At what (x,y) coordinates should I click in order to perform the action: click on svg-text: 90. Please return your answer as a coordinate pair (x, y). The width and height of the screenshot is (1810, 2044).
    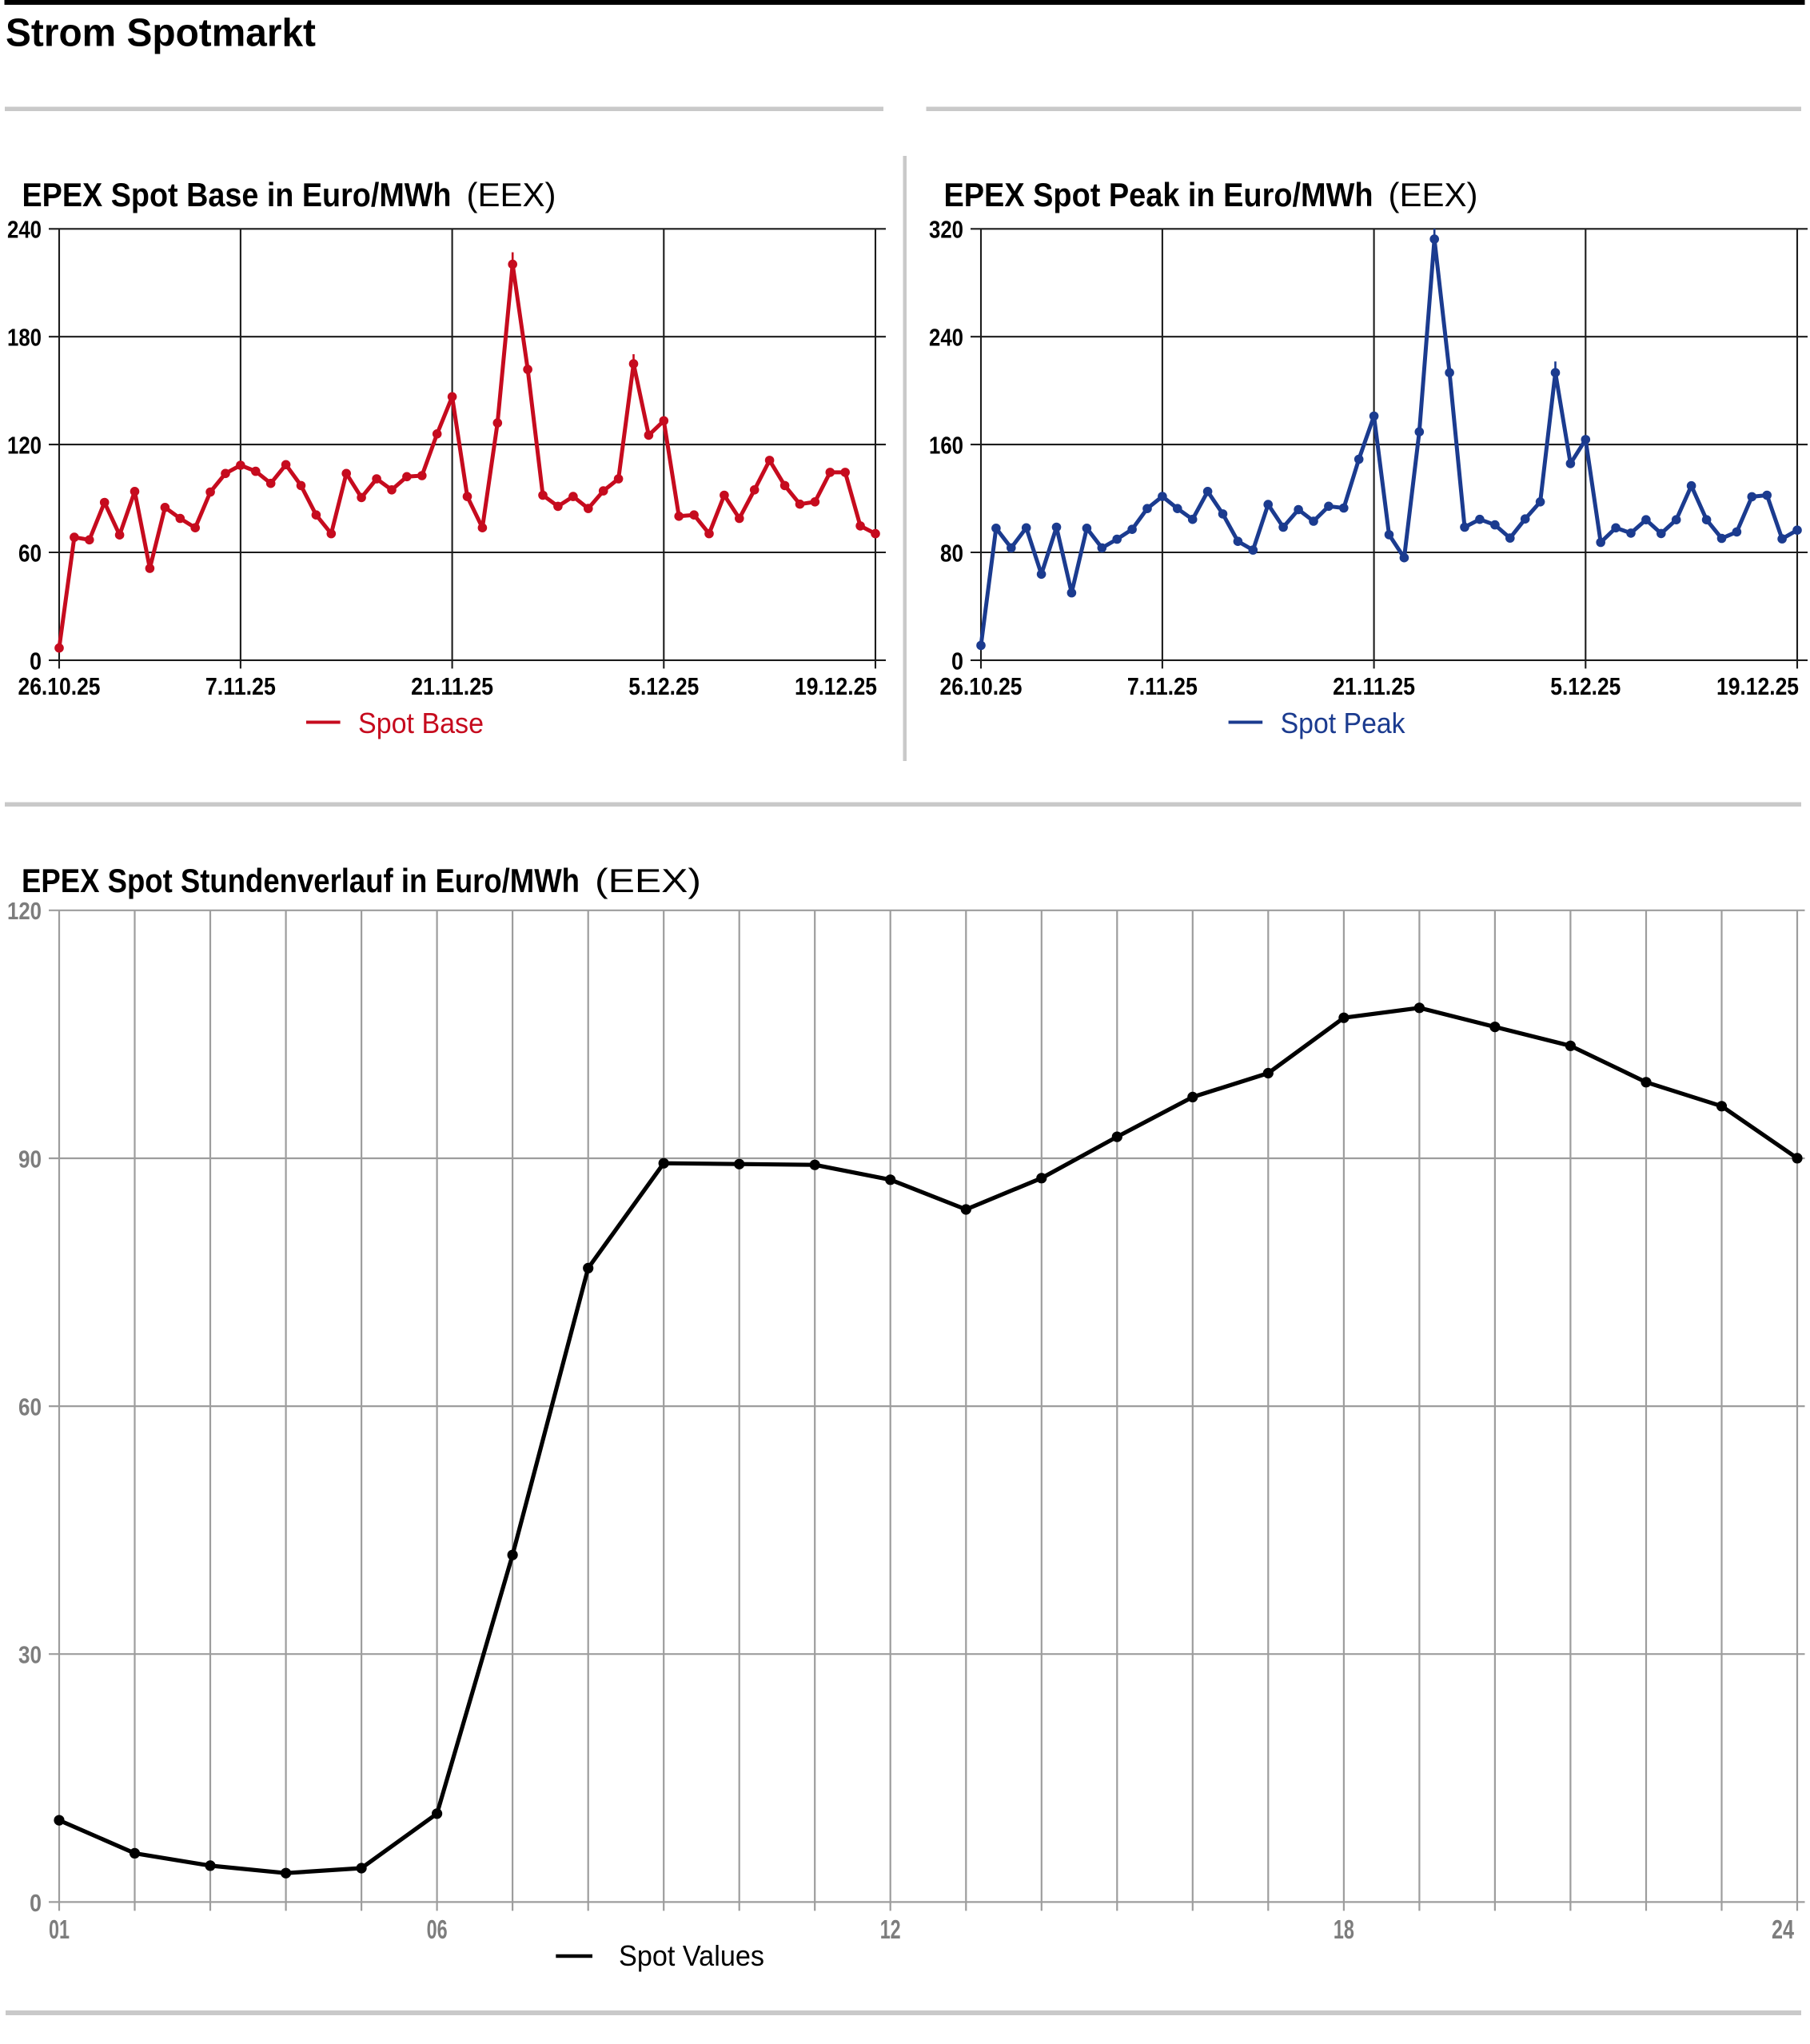
    Looking at the image, I should click on (30, 1159).